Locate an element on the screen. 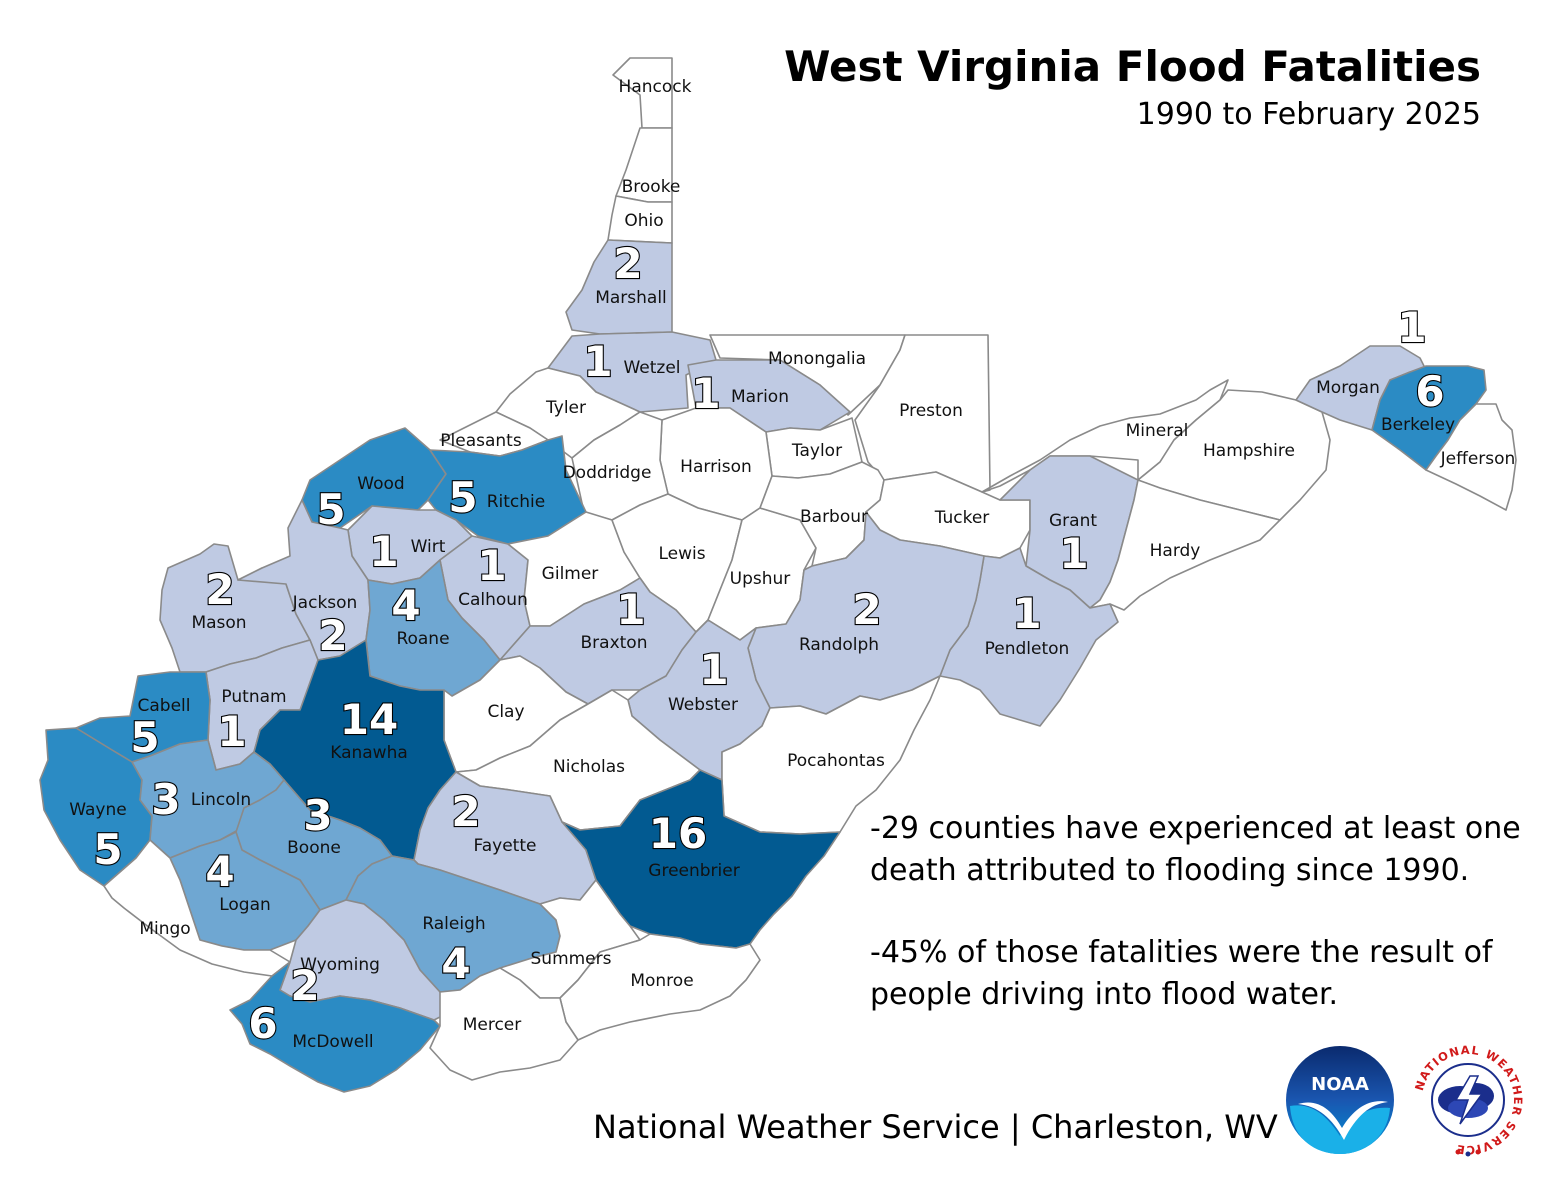 The height and width of the screenshot is (1200, 1553). fatality-count-kanawha: 14 is located at coordinates (369, 719).